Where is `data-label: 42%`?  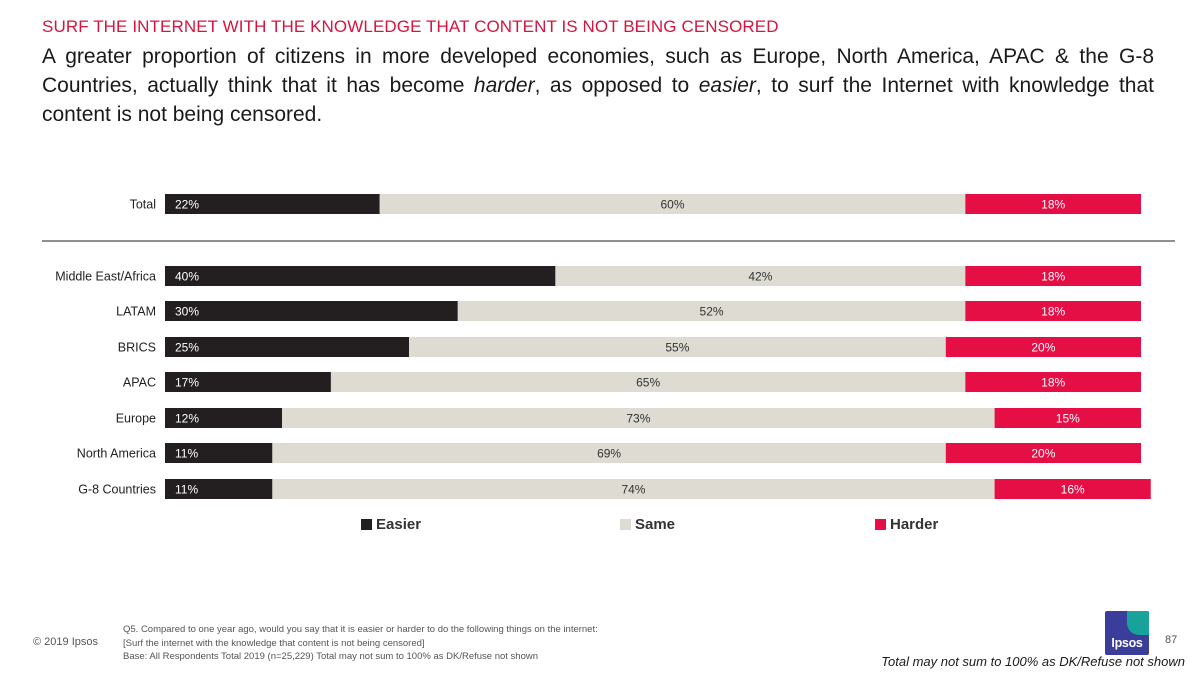 data-label: 42% is located at coordinates (760, 277).